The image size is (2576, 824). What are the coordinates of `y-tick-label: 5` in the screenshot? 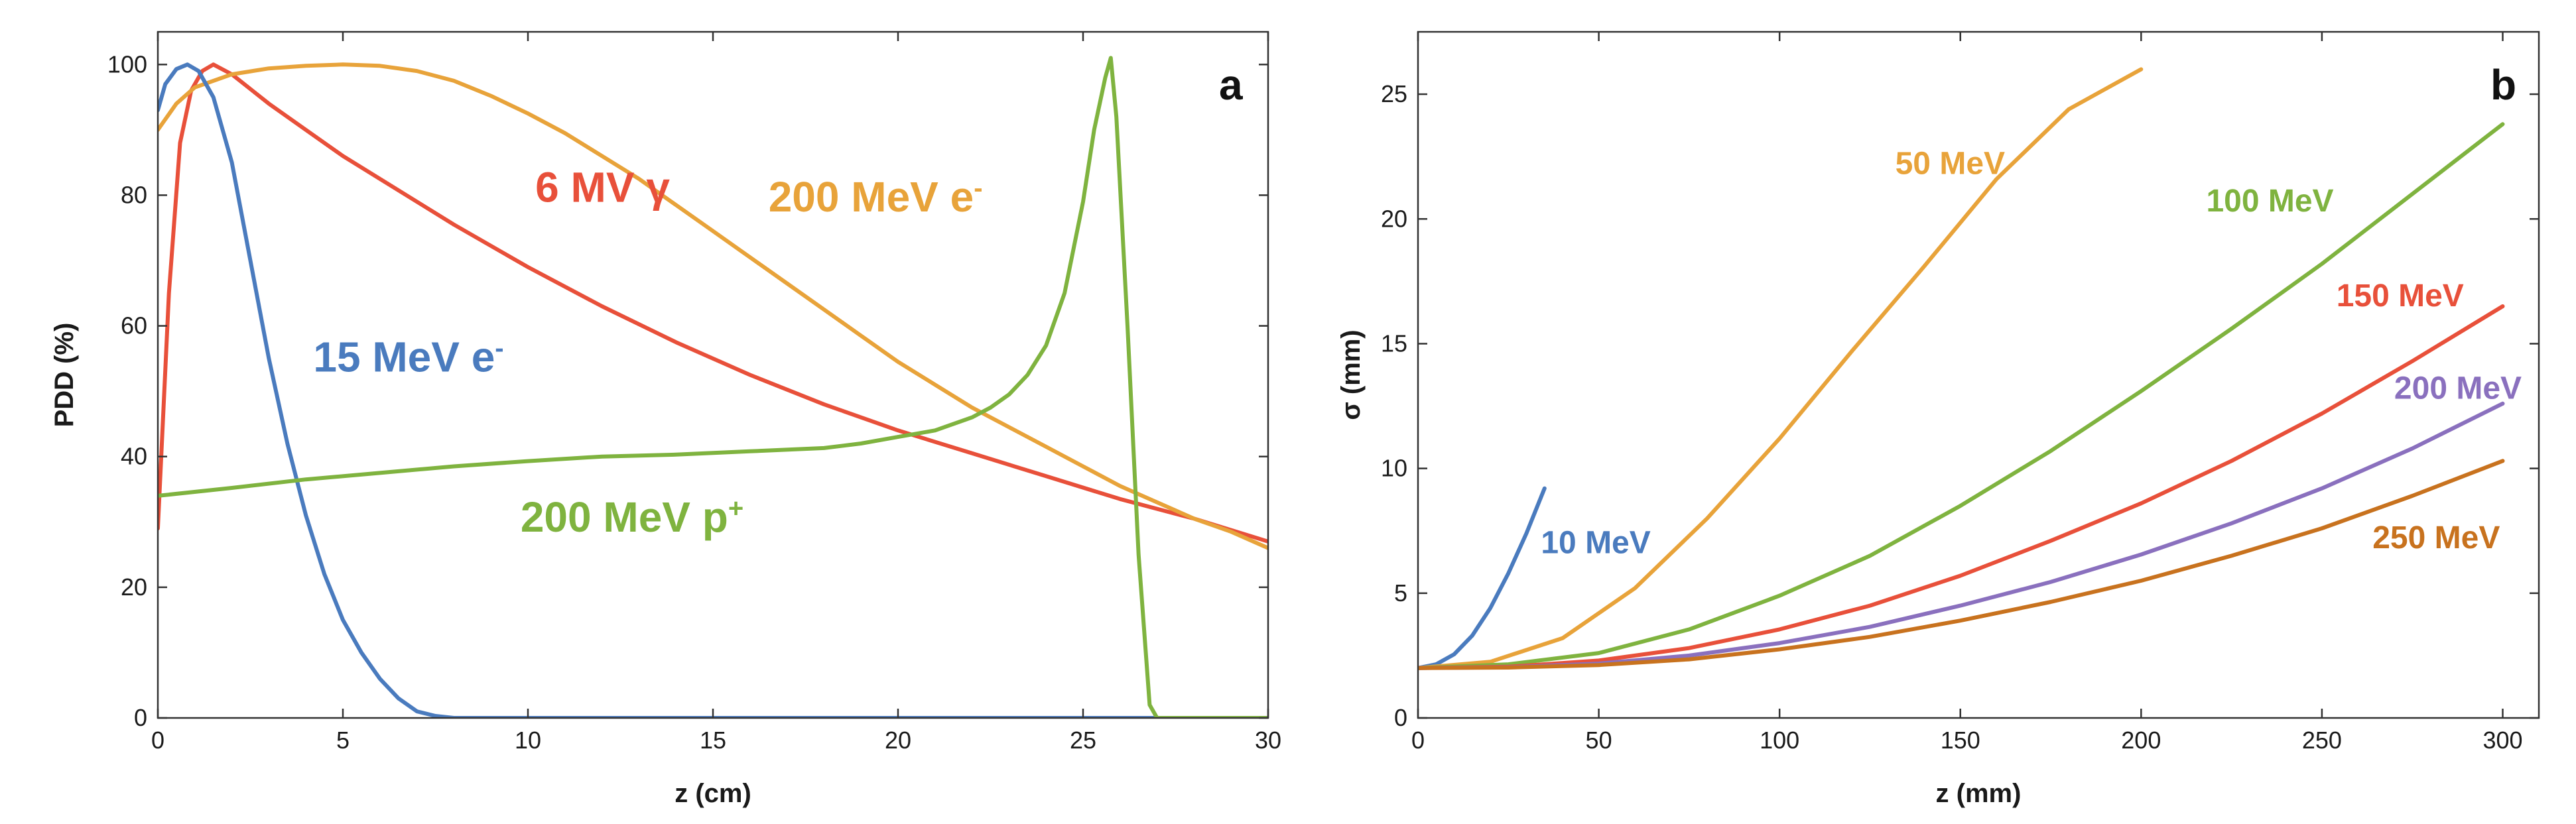 It's located at (1401, 593).